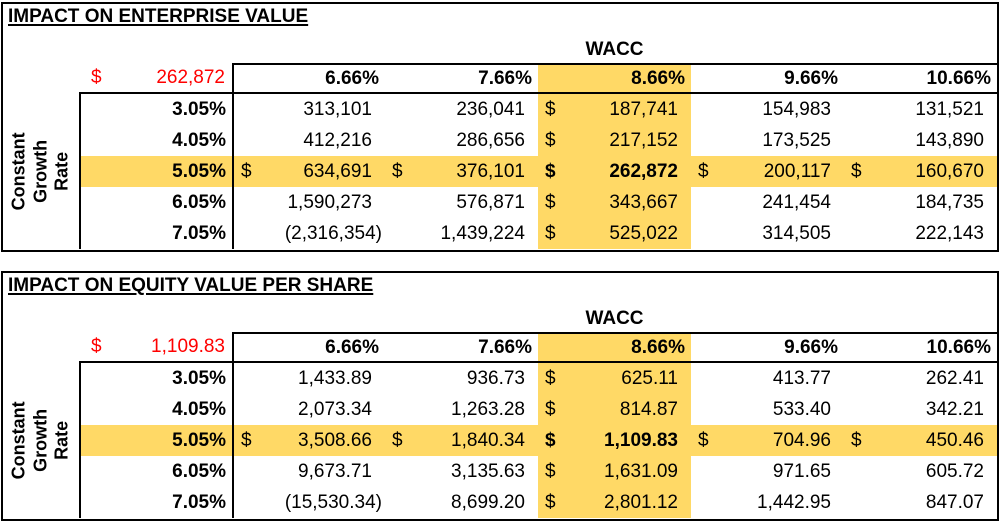  I want to click on base-value-cell: $ 1,109.83, so click(155, 347).